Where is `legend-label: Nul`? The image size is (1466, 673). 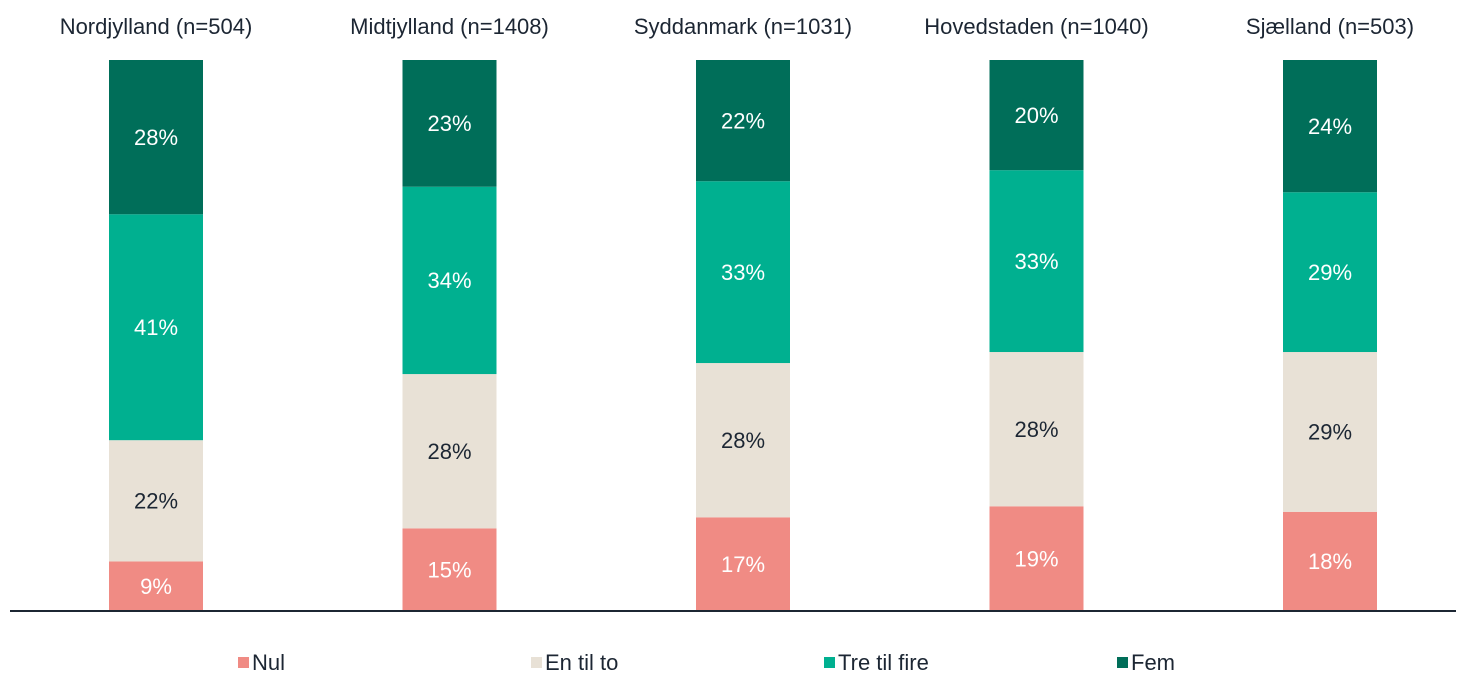 legend-label: Nul is located at coordinates (268, 661).